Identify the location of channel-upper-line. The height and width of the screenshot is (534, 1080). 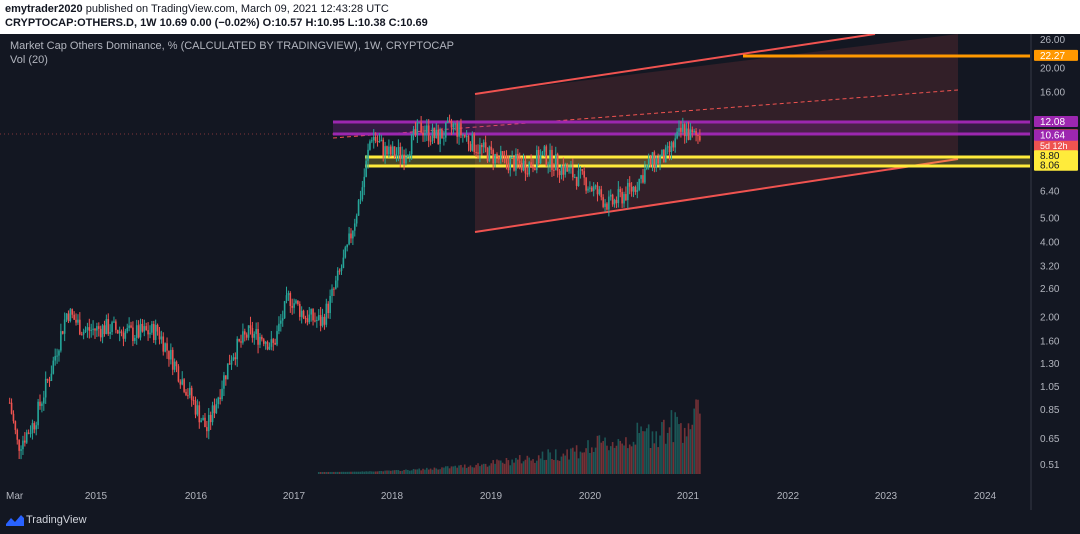
(675, 64).